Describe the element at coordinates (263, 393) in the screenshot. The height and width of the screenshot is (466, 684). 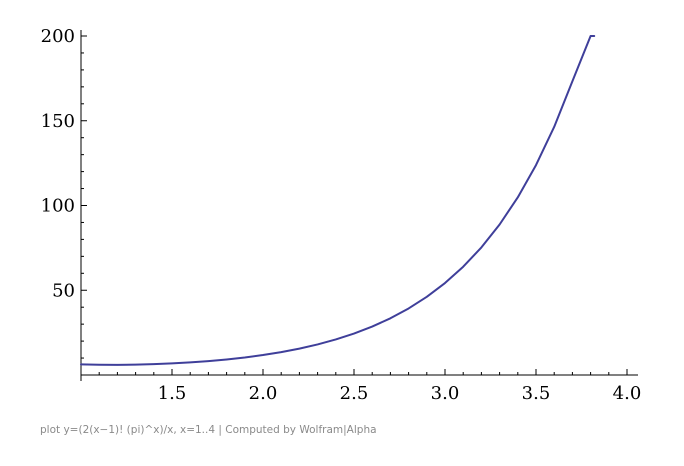
I see `x-tick-label: 2.0` at that location.